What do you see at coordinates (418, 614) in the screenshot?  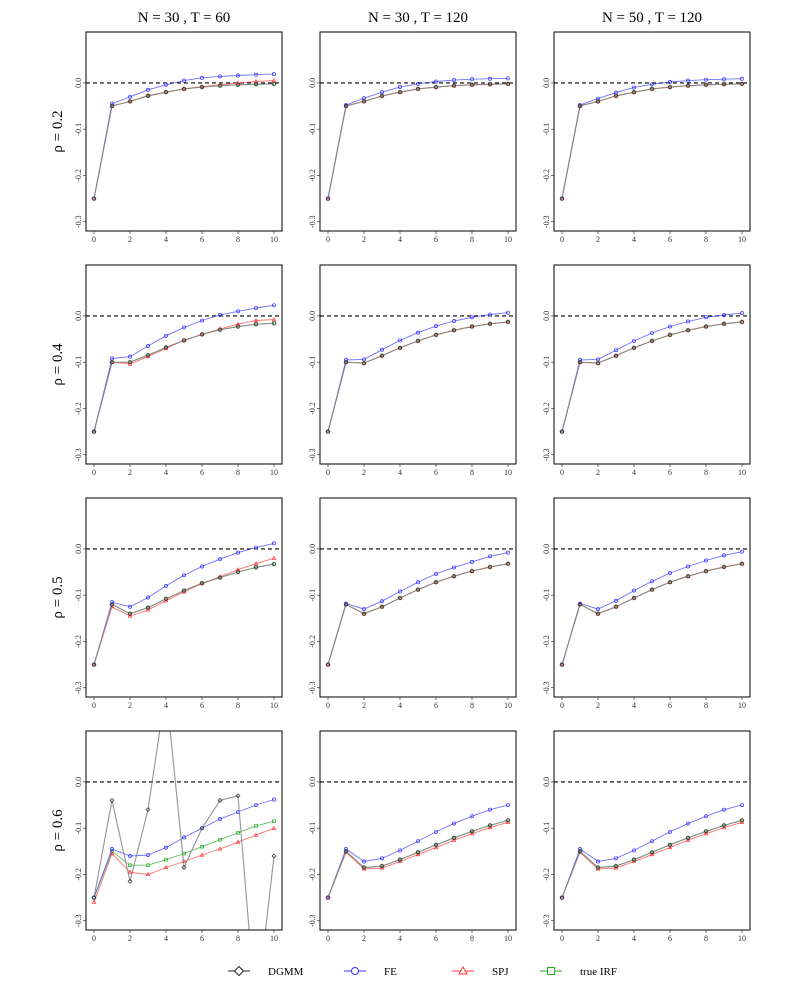 I see `series-line-dgmm` at bounding box center [418, 614].